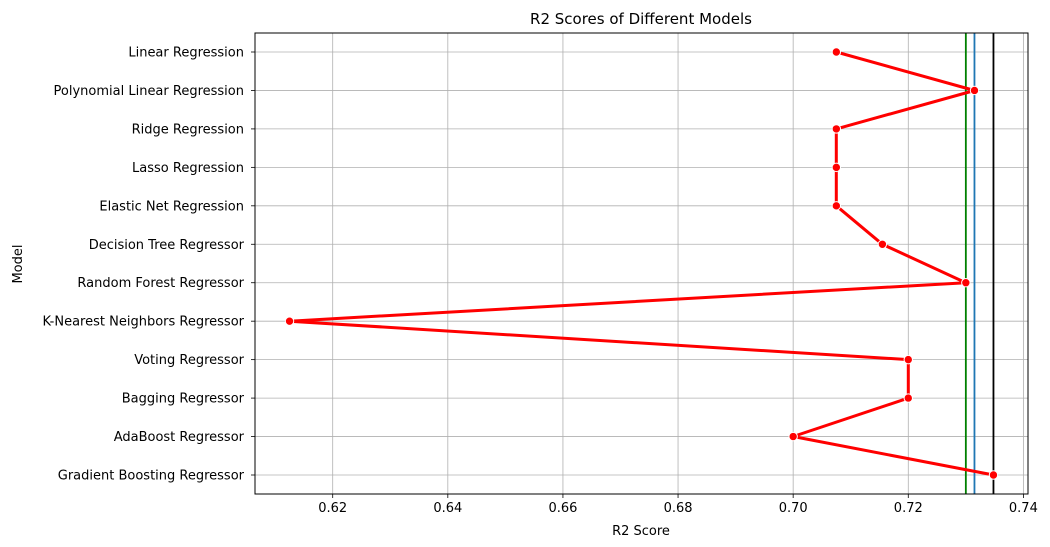 The height and width of the screenshot is (547, 1050). Describe the element at coordinates (18, 263) in the screenshot. I see `y-axis-label: Model` at that location.